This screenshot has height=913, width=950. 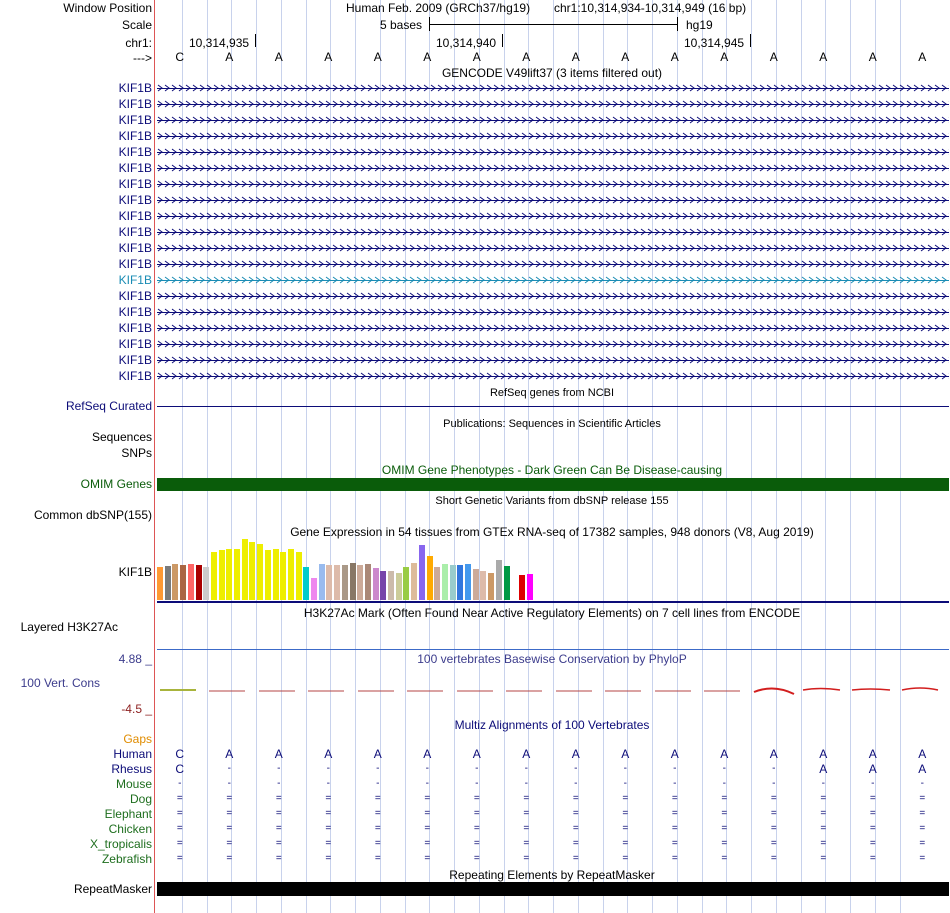 What do you see at coordinates (132, 754) in the screenshot?
I see `multiz-species-label: Human` at bounding box center [132, 754].